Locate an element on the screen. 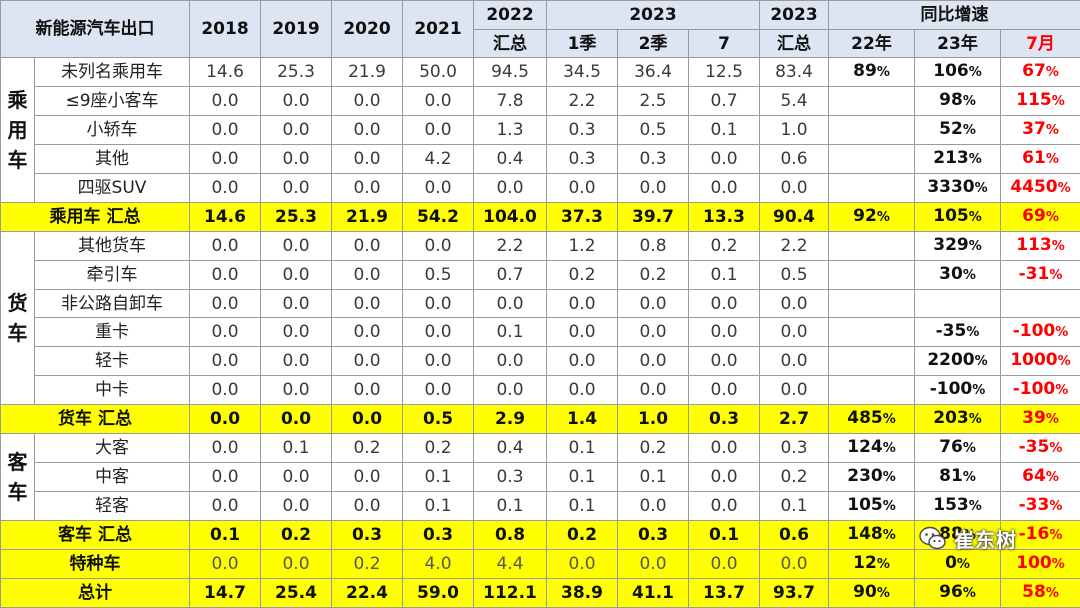 This screenshot has width=1080, height=608. yoy-22-cell: 105% is located at coordinates (872, 506).